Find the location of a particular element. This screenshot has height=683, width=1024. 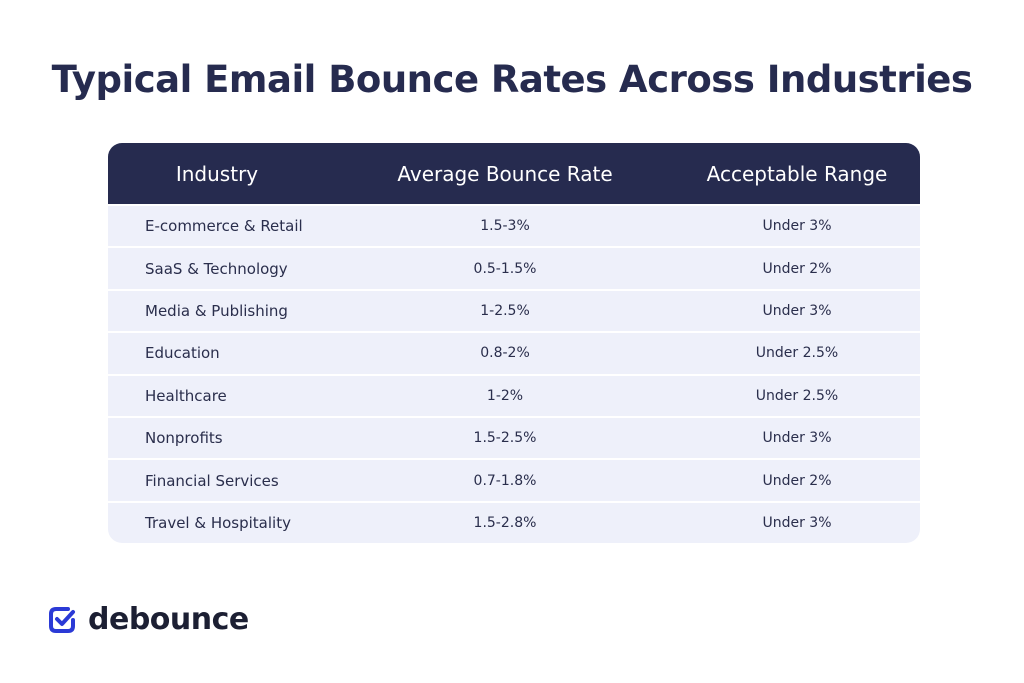

table-cell: Healthcare is located at coordinates (186, 395).